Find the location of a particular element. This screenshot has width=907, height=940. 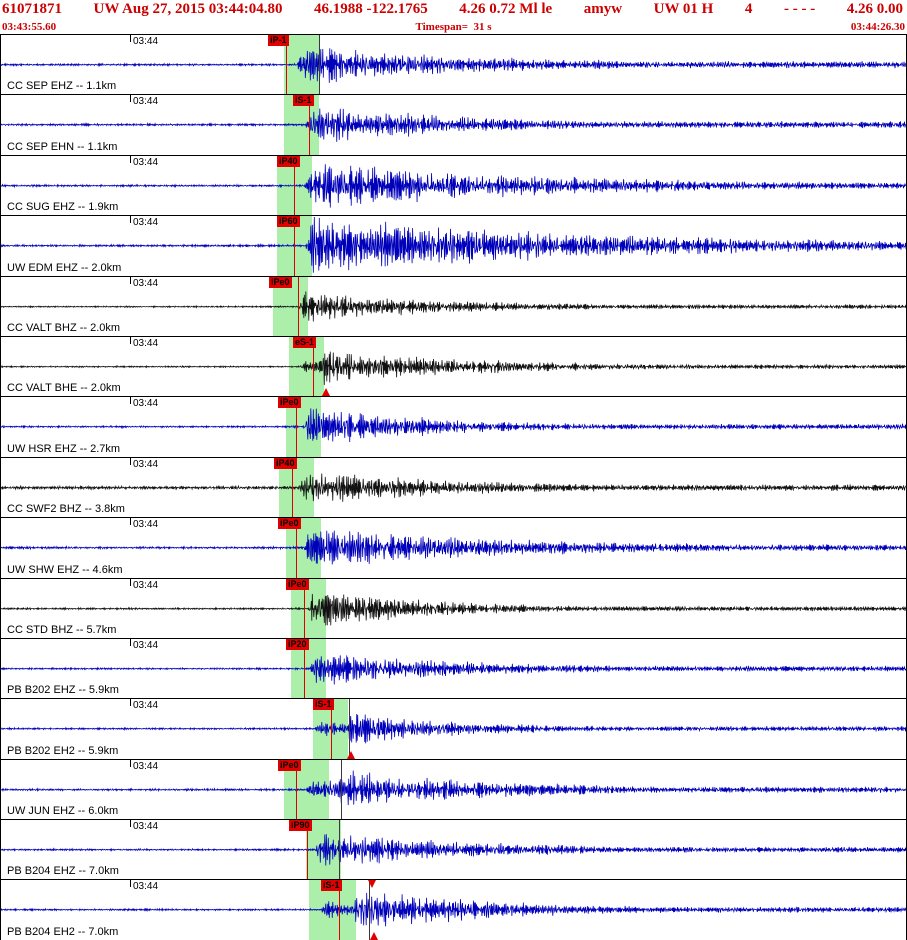

trace-row: iPe0 03:44 UW HSR EHZ -- 2.7km is located at coordinates (453, 427).